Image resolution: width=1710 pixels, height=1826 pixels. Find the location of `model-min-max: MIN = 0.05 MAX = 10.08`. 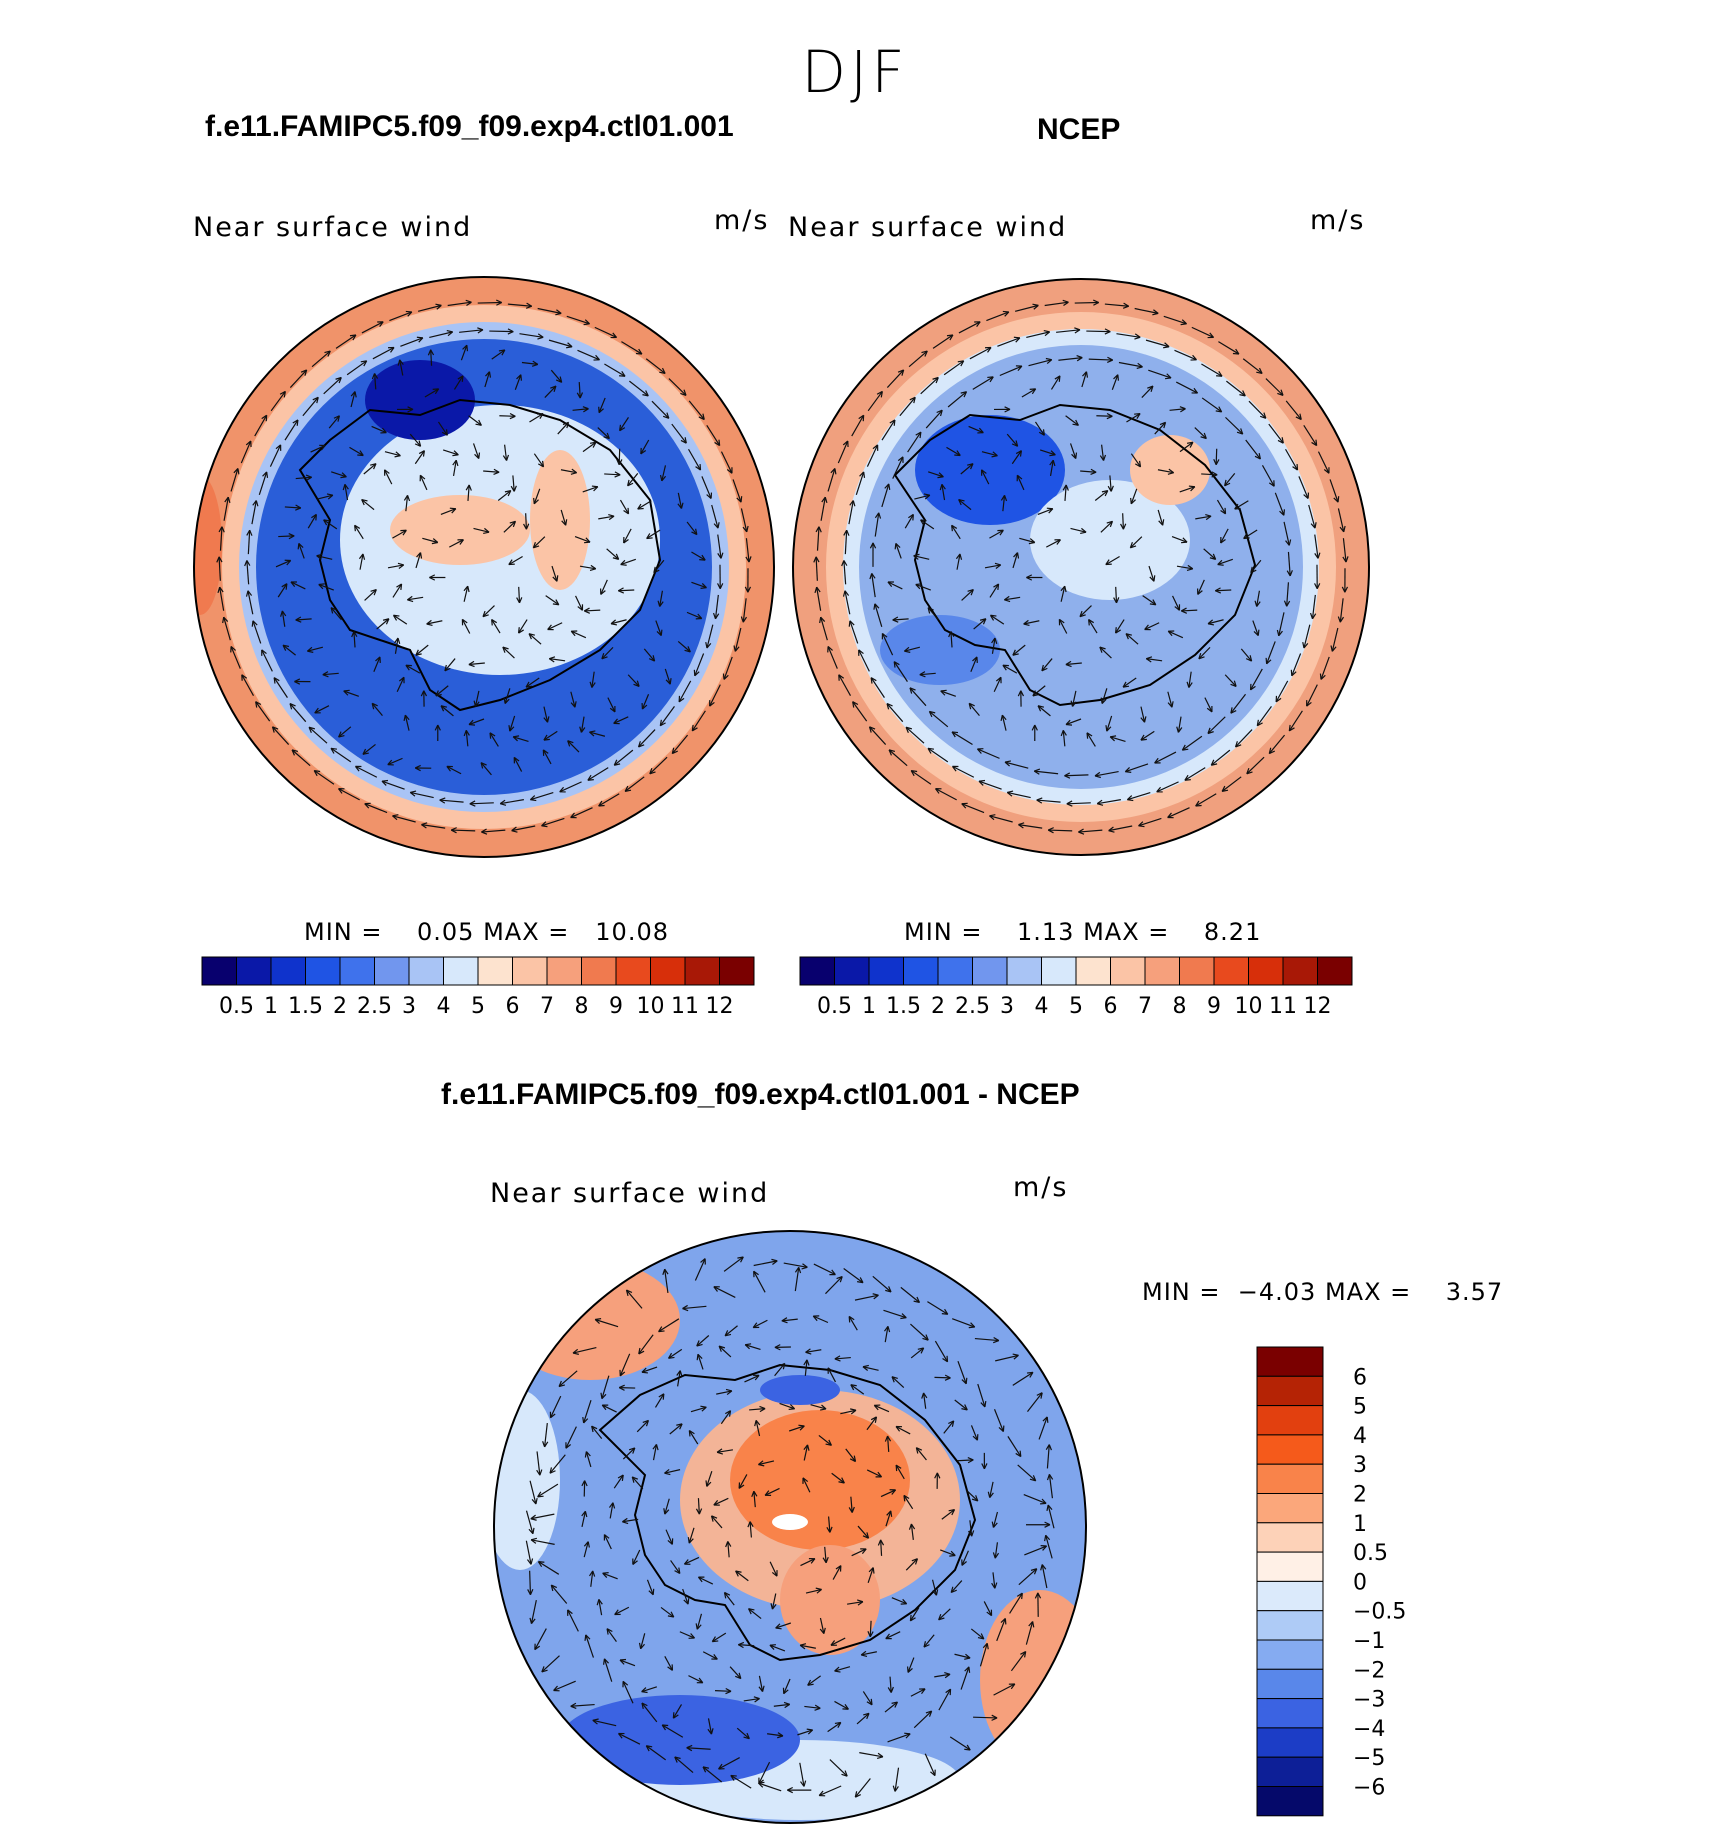

model-min-max: MIN = 0.05 MAX = 10.08 is located at coordinates (486, 932).